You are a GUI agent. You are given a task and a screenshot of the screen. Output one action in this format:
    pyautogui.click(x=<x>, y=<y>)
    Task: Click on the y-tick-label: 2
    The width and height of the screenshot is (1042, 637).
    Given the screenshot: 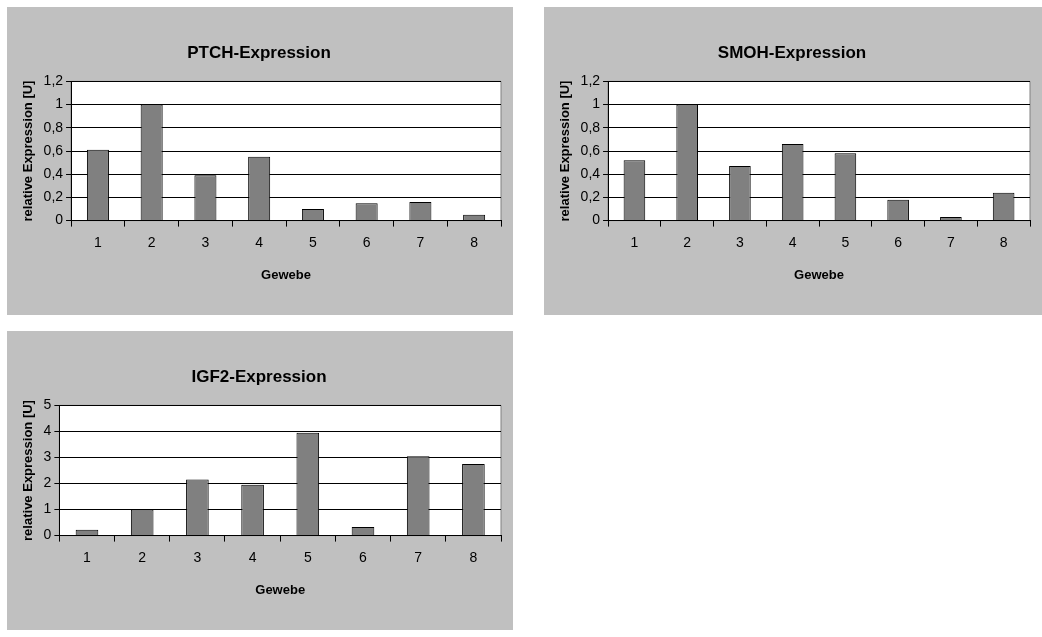 What is the action you would take?
    pyautogui.click(x=47, y=482)
    